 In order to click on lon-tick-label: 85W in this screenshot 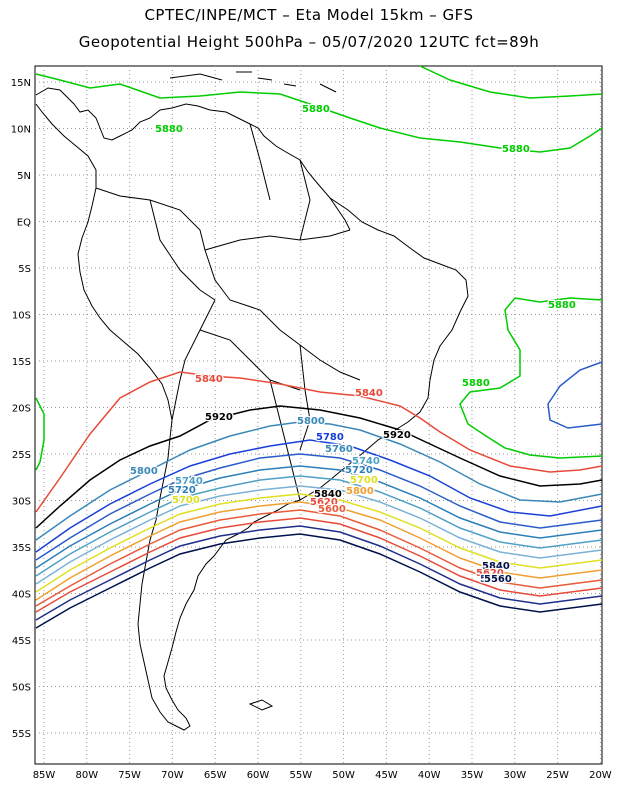, I will do `click(44, 775)`.